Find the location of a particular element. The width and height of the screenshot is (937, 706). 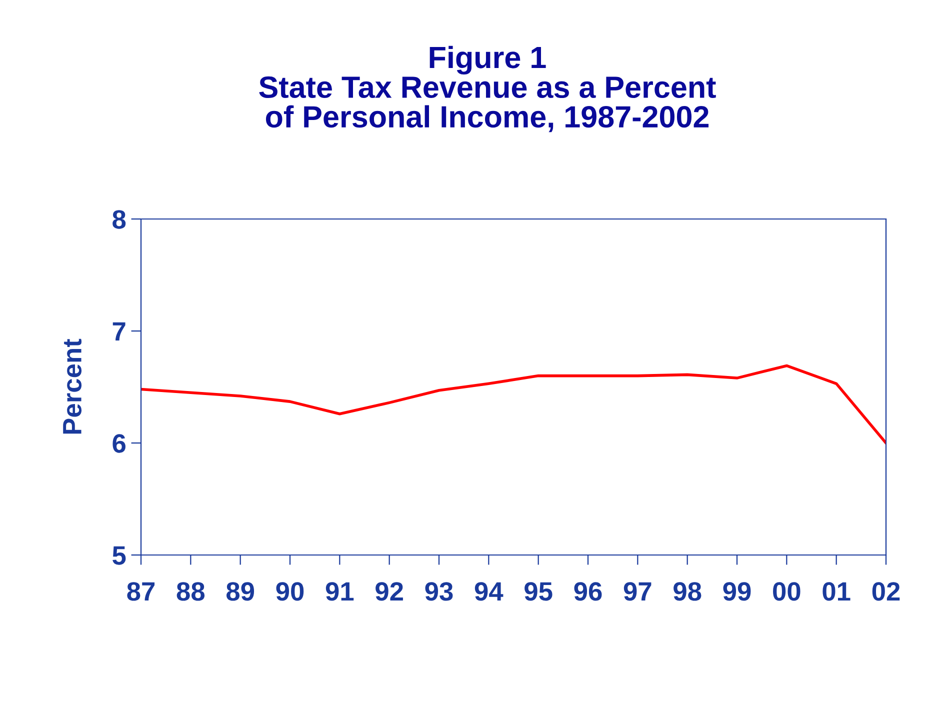

y-tick-label: 6 is located at coordinates (119, 443).